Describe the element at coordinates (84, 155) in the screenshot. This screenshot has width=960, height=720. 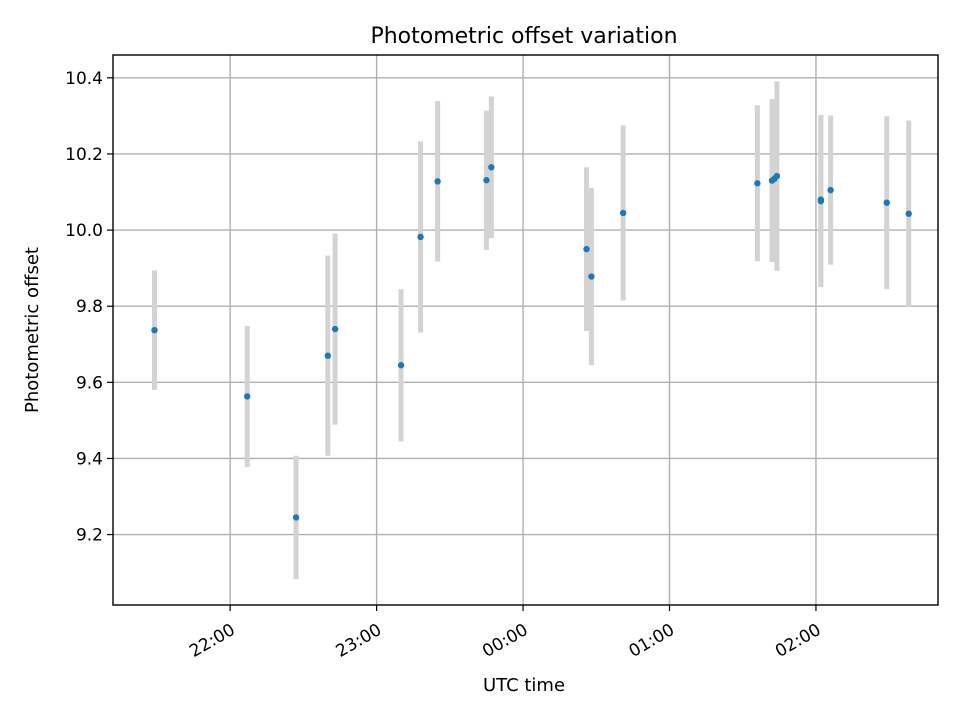
I see `y-tick-label: 10.2` at that location.